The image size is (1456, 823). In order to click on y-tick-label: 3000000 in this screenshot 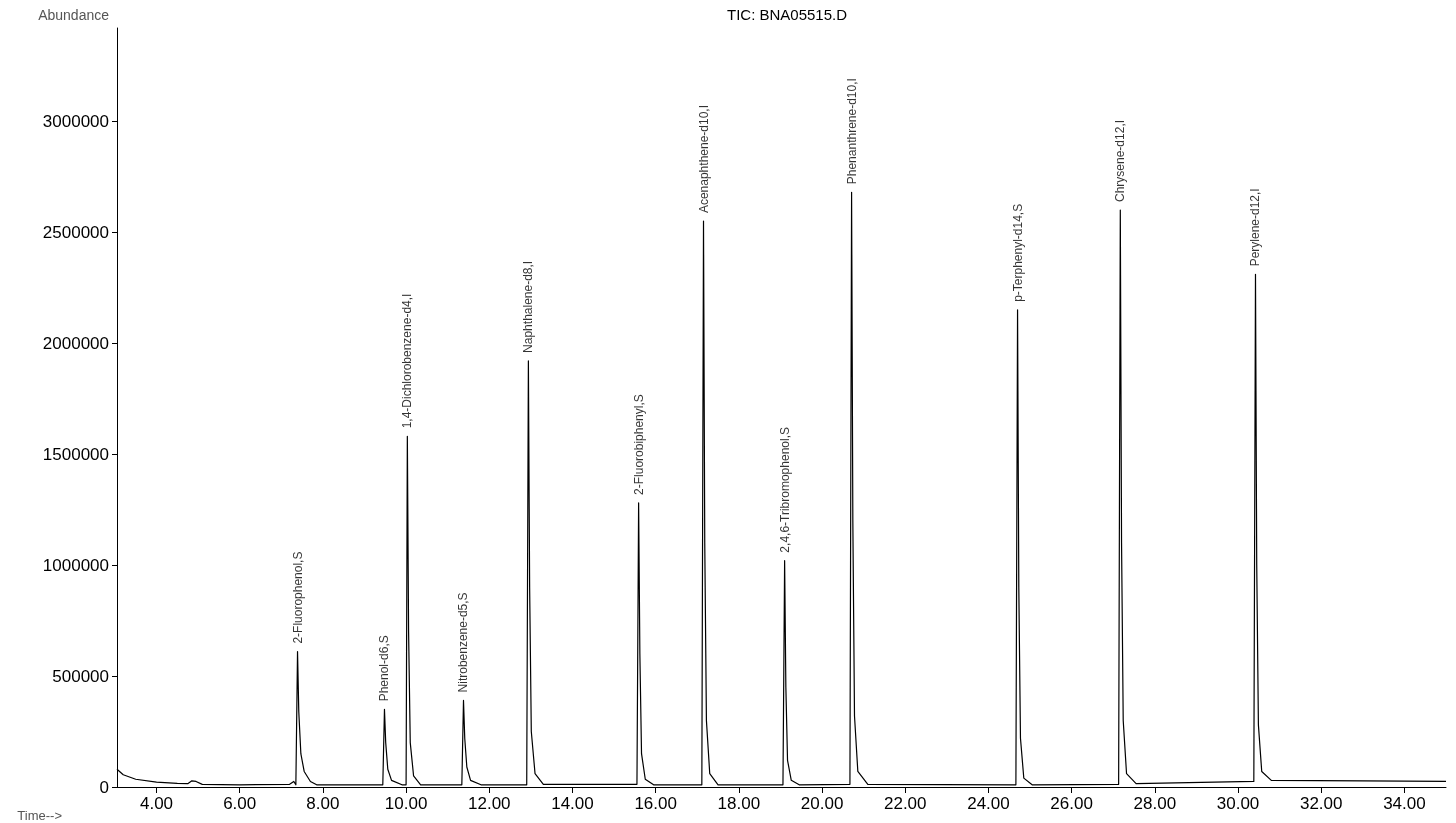, I will do `click(75, 121)`.